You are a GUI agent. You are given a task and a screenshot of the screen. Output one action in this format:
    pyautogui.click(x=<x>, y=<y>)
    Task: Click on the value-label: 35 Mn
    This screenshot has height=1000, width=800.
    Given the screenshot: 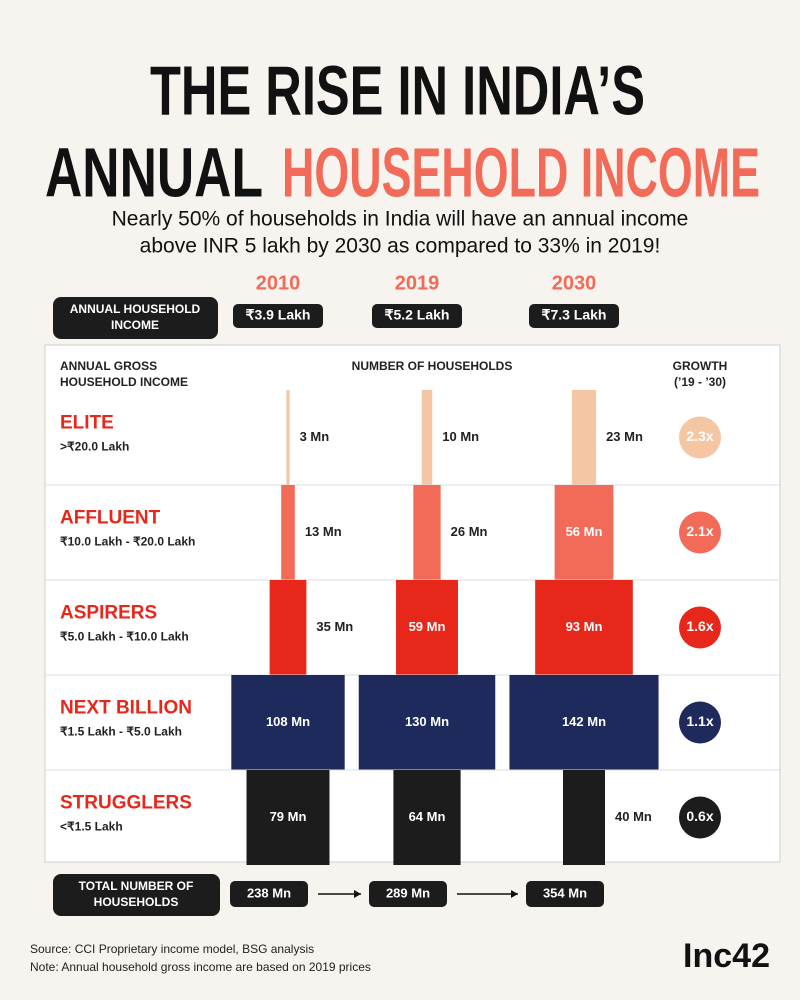 What is the action you would take?
    pyautogui.click(x=334, y=626)
    